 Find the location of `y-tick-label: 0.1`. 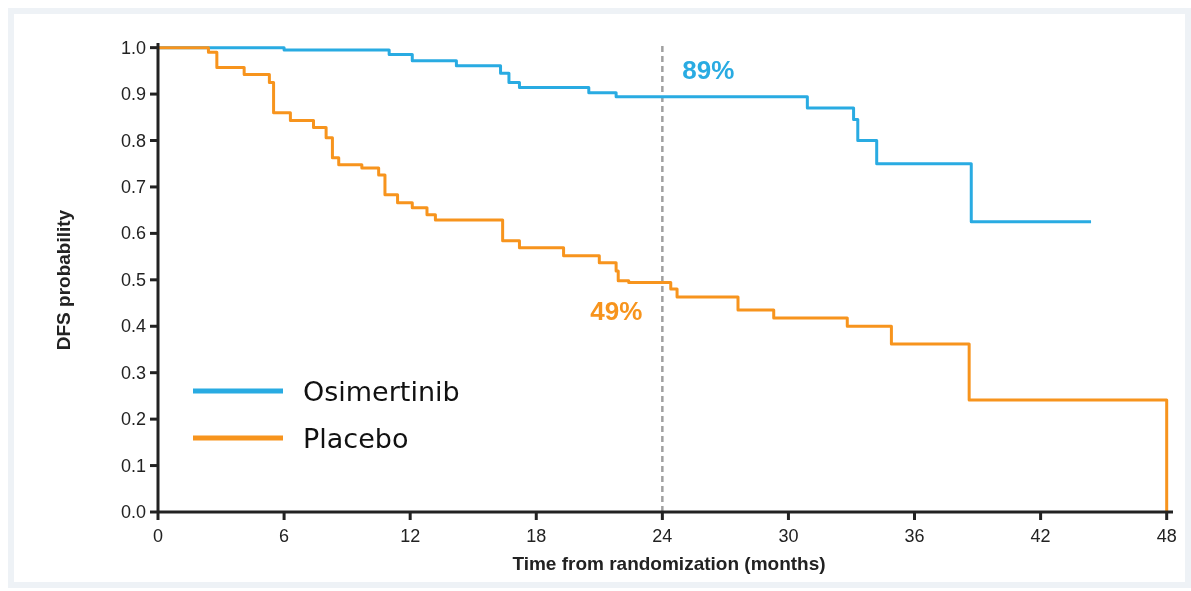

y-tick-label: 0.1 is located at coordinates (133, 465).